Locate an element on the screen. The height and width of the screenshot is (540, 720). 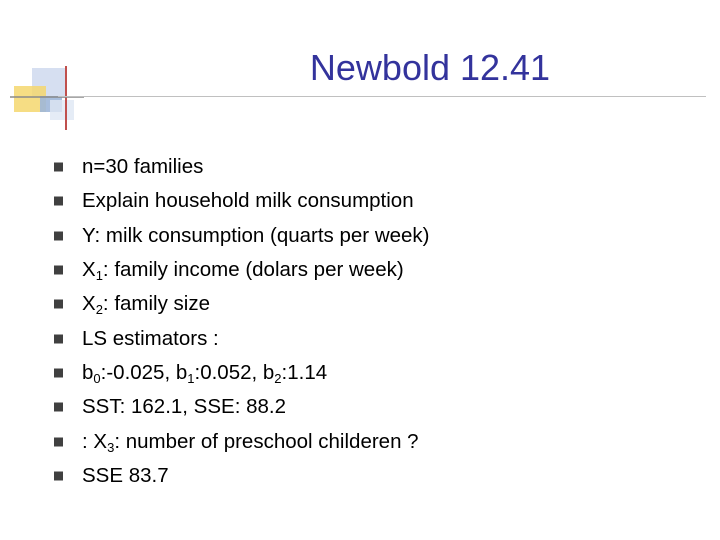
bullet-text: SSE 83.7 is located at coordinates (125, 476).